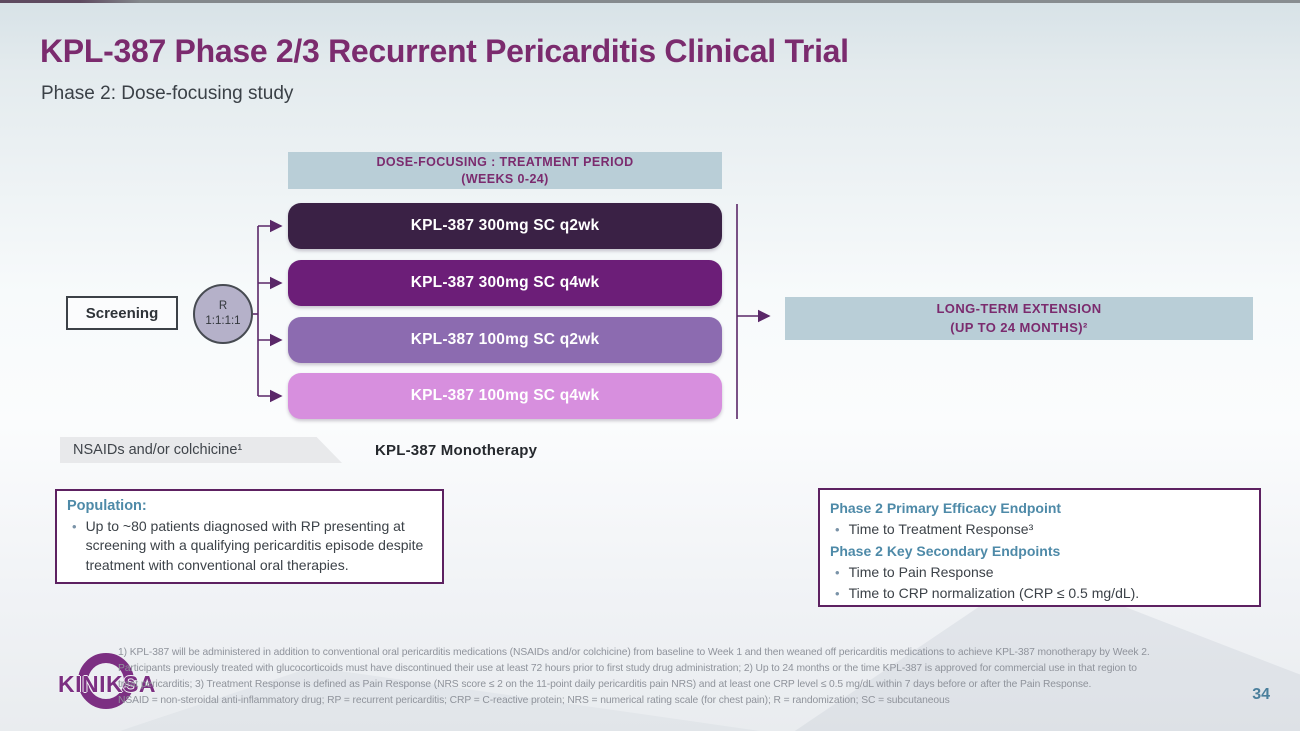  I want to click on primary-endpoint-text: Time to Treatment Response³, so click(941, 529).